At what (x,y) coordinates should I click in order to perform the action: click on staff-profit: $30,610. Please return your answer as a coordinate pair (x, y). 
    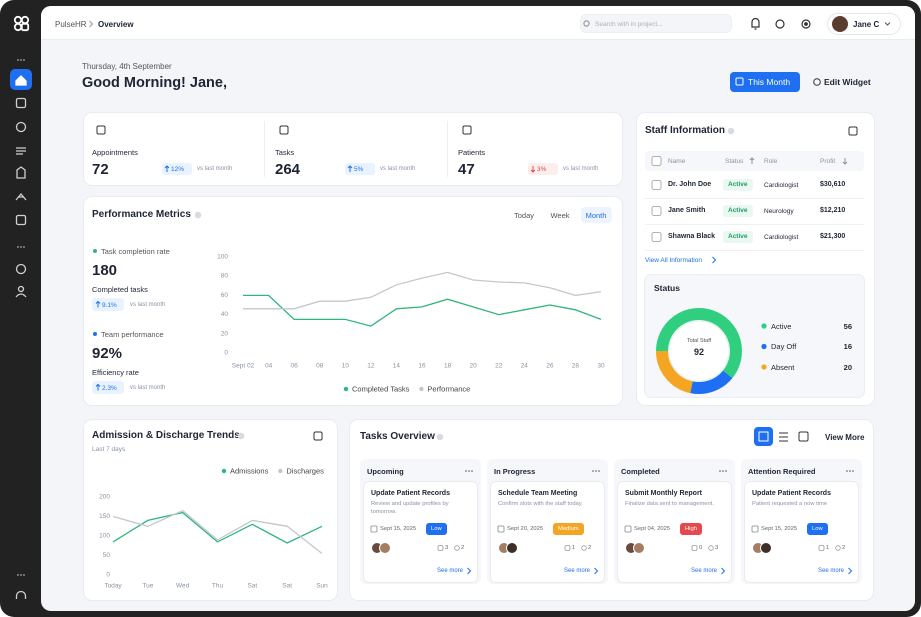
    Looking at the image, I should click on (833, 184).